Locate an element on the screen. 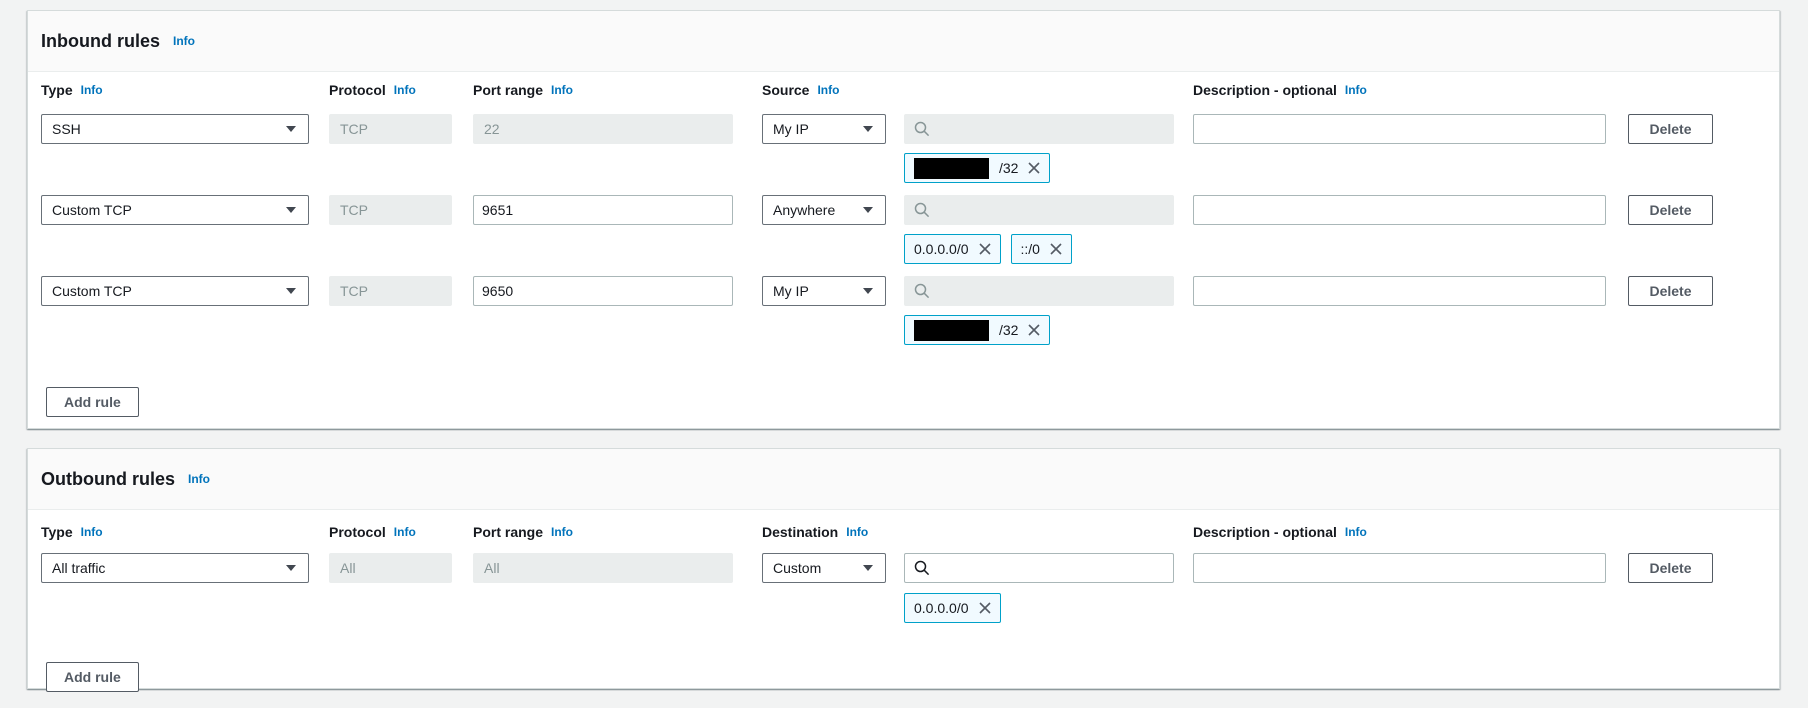  type-select: SSH is located at coordinates (175, 129).